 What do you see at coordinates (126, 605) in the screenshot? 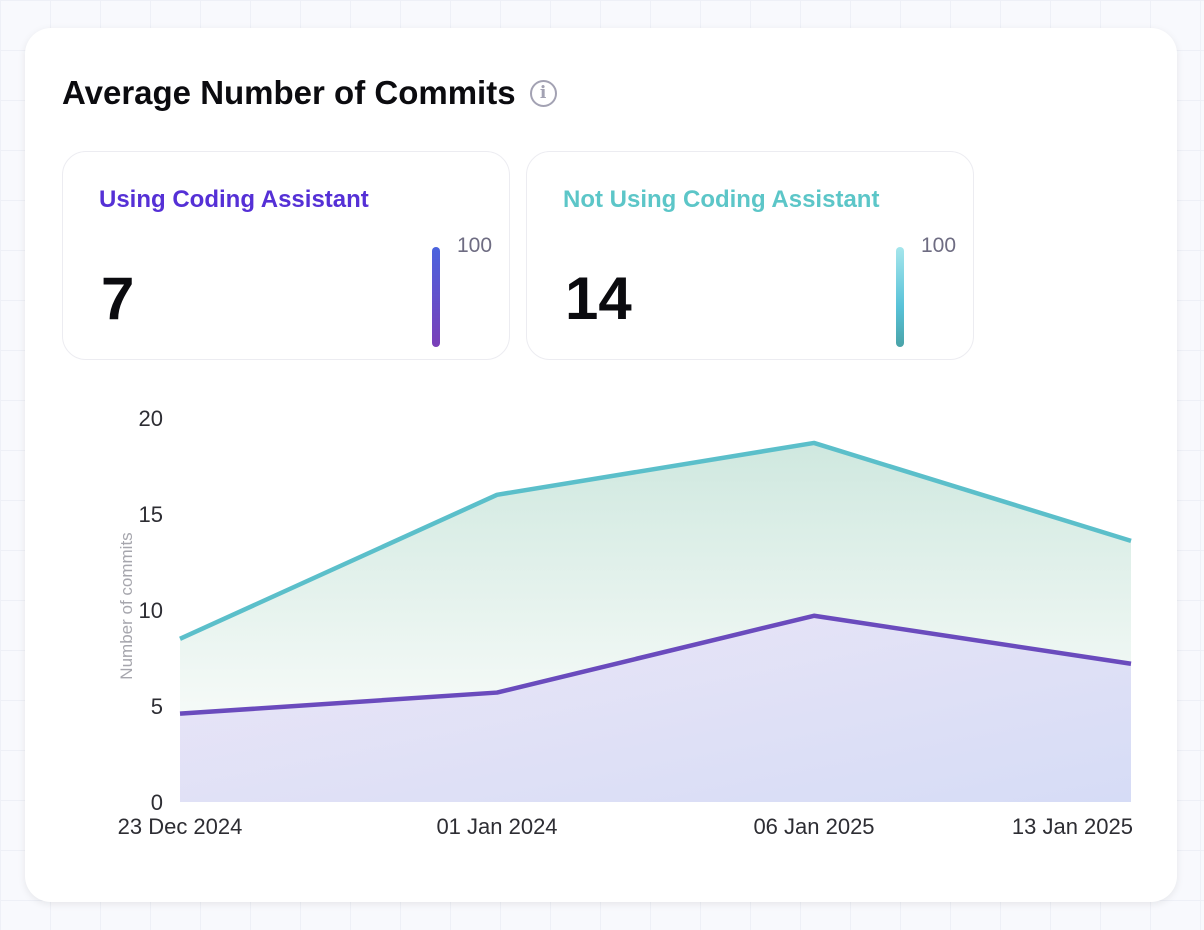
I see `y-axis-label: Number of commits` at bounding box center [126, 605].